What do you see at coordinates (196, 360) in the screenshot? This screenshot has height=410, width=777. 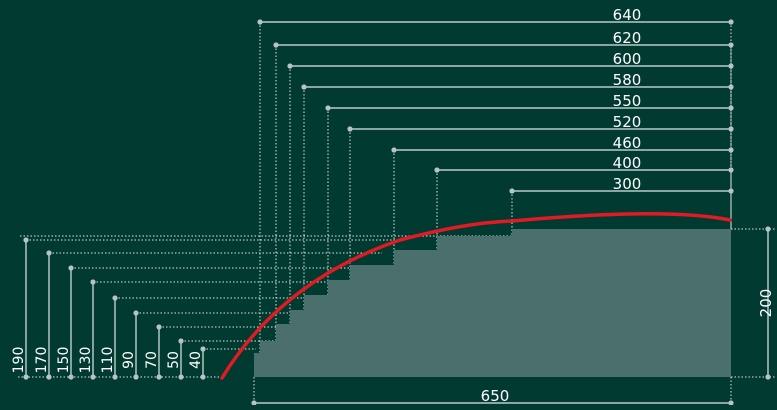 I see `height-dimension-label: 40` at bounding box center [196, 360].